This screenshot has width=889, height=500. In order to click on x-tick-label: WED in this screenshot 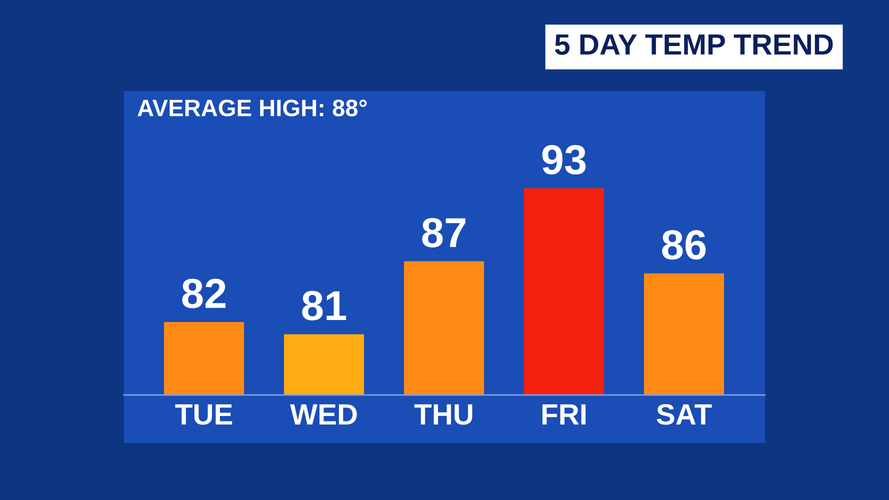, I will do `click(323, 414)`.